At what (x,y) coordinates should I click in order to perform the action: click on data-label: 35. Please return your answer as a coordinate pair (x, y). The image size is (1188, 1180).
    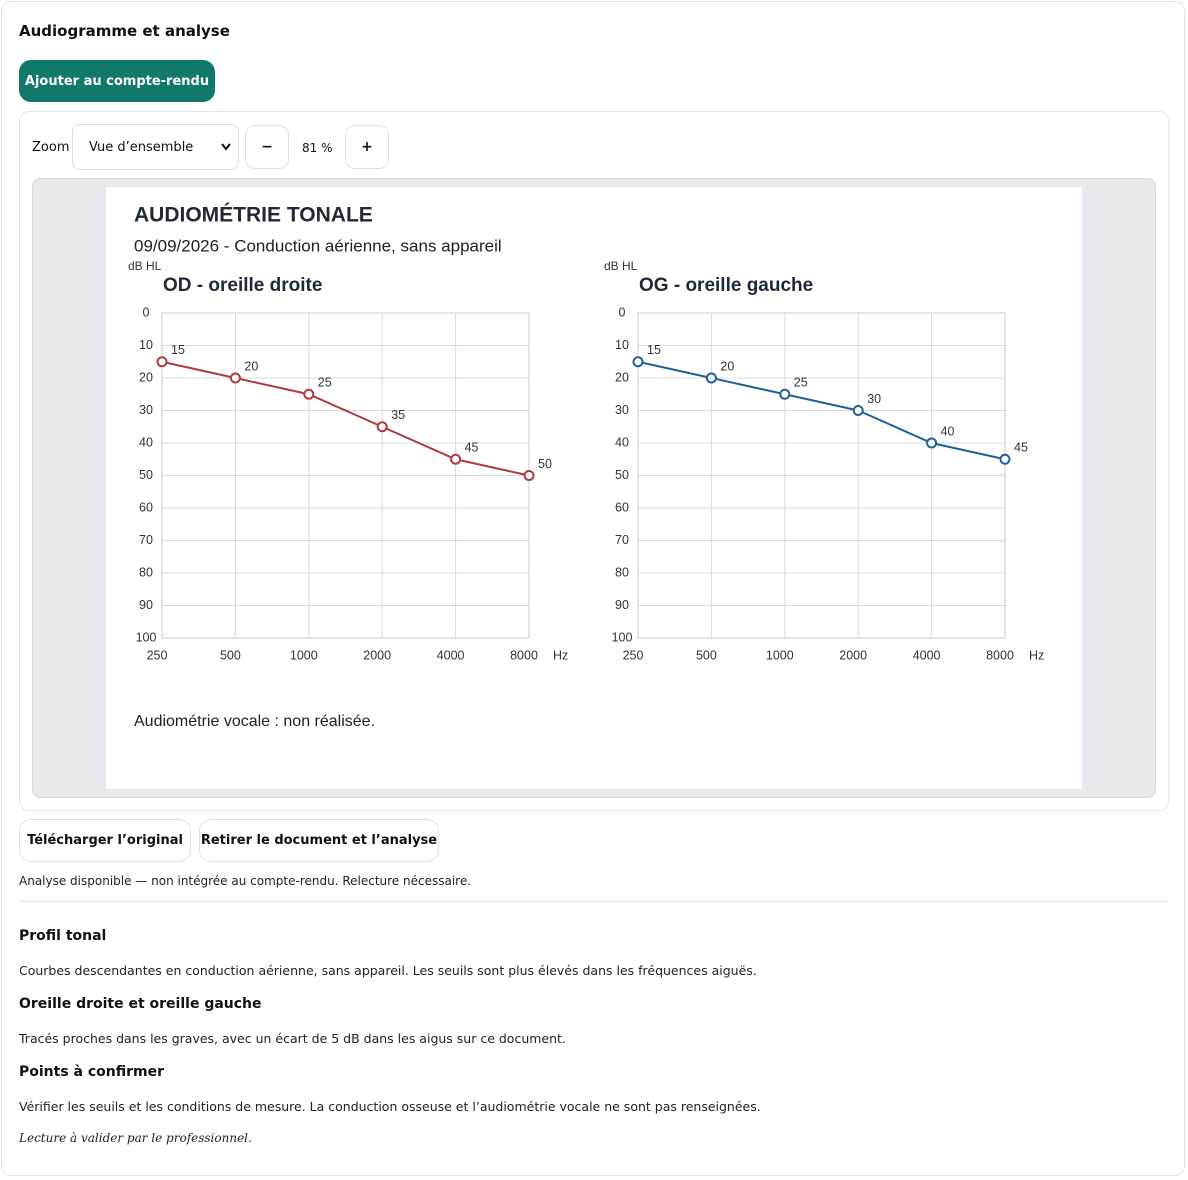
    Looking at the image, I should click on (398, 415).